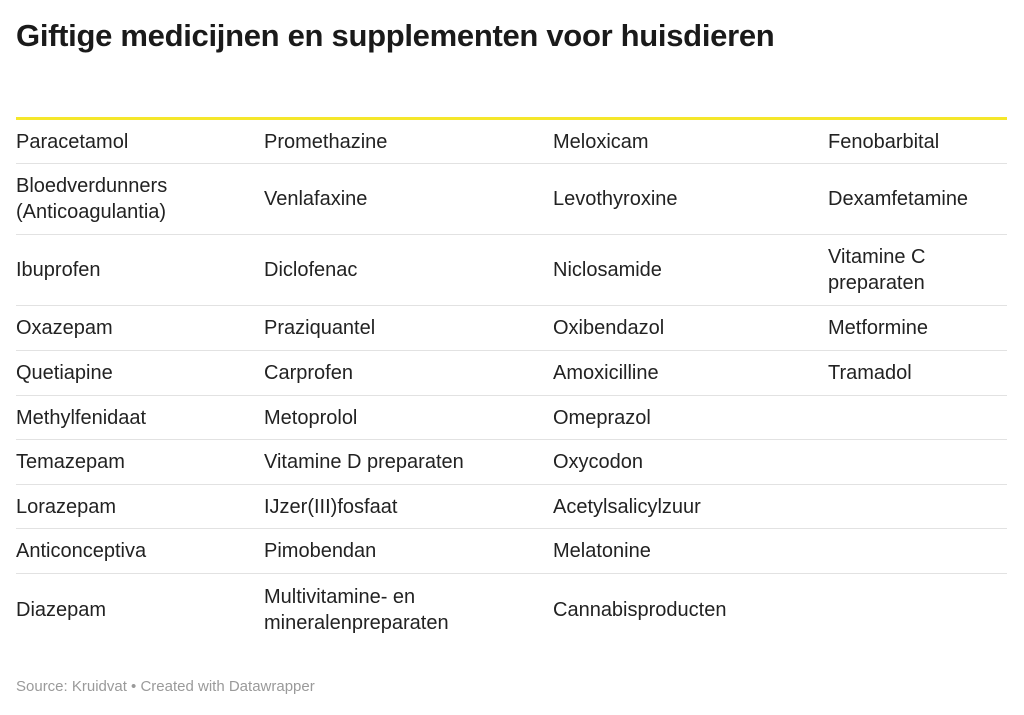 This screenshot has height=715, width=1024. Describe the element at coordinates (511, 373) in the screenshot. I see `table-row: Quetiapine Carprofen Amoxicilline Tramadol` at that location.